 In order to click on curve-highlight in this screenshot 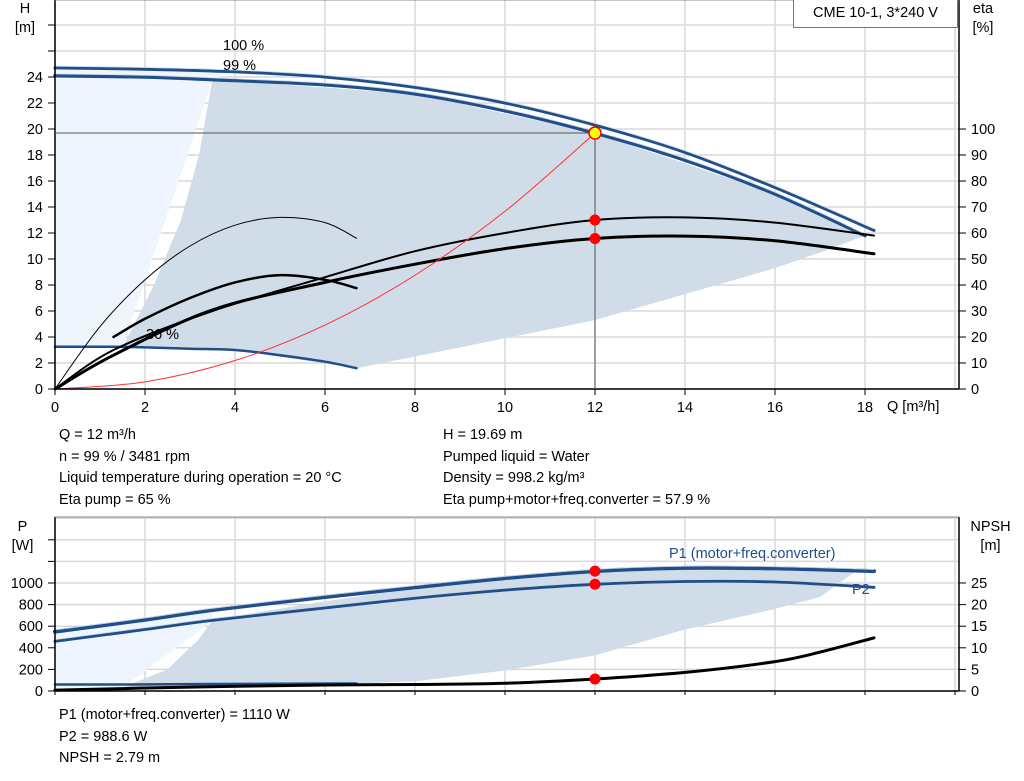, I will do `click(464, 610)`.